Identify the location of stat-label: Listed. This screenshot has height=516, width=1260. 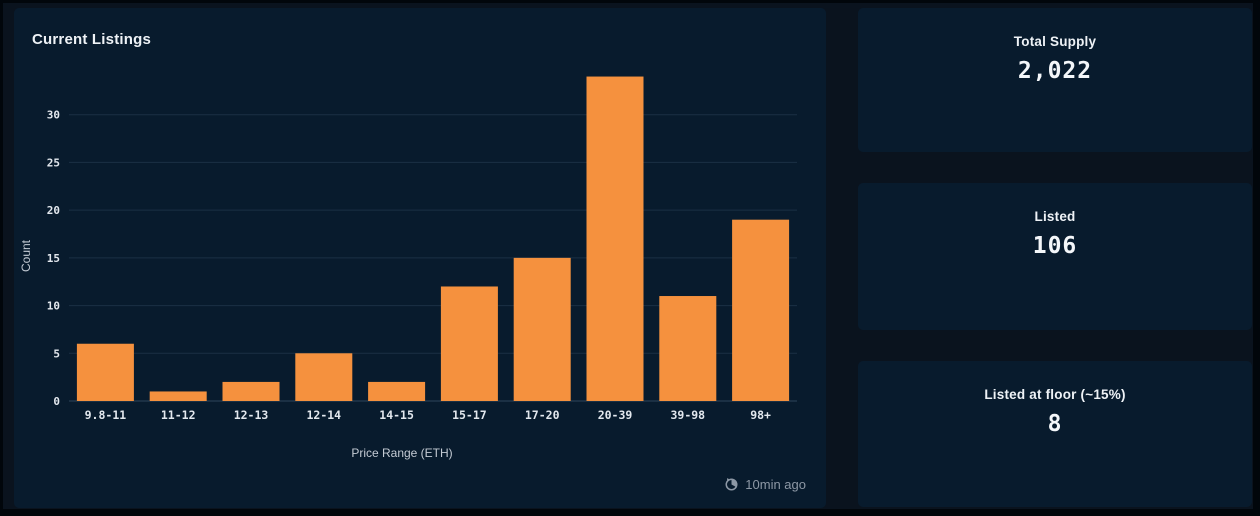
(1055, 216).